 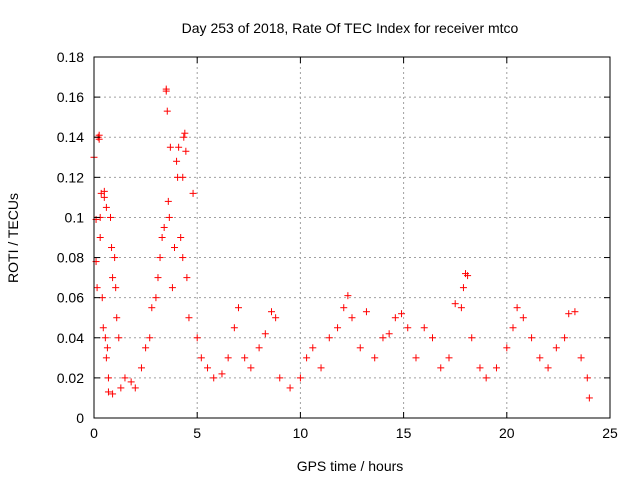 What do you see at coordinates (94, 433) in the screenshot?
I see `x-tick-label: 0` at bounding box center [94, 433].